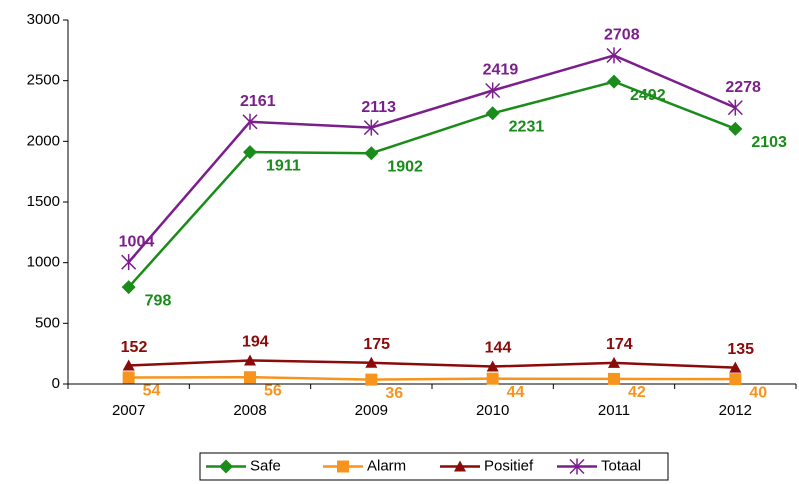 The height and width of the screenshot is (484, 799). What do you see at coordinates (158, 300) in the screenshot?
I see `data-label: 798` at bounding box center [158, 300].